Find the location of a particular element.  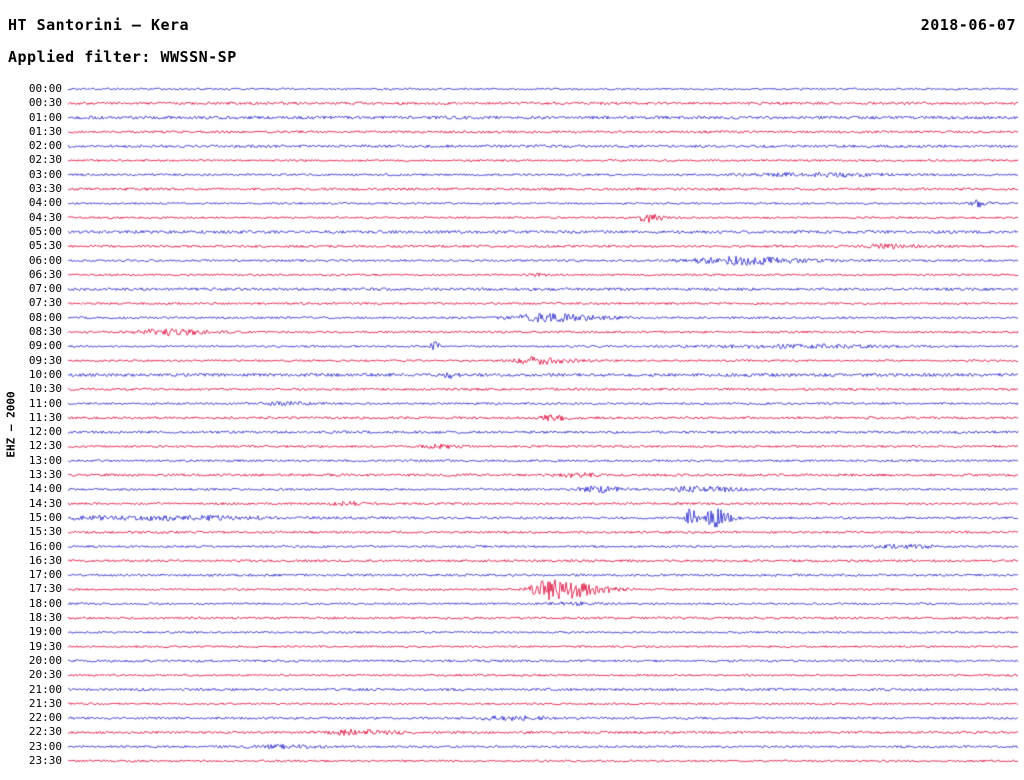

time-label: 00:00 is located at coordinates (45, 88).